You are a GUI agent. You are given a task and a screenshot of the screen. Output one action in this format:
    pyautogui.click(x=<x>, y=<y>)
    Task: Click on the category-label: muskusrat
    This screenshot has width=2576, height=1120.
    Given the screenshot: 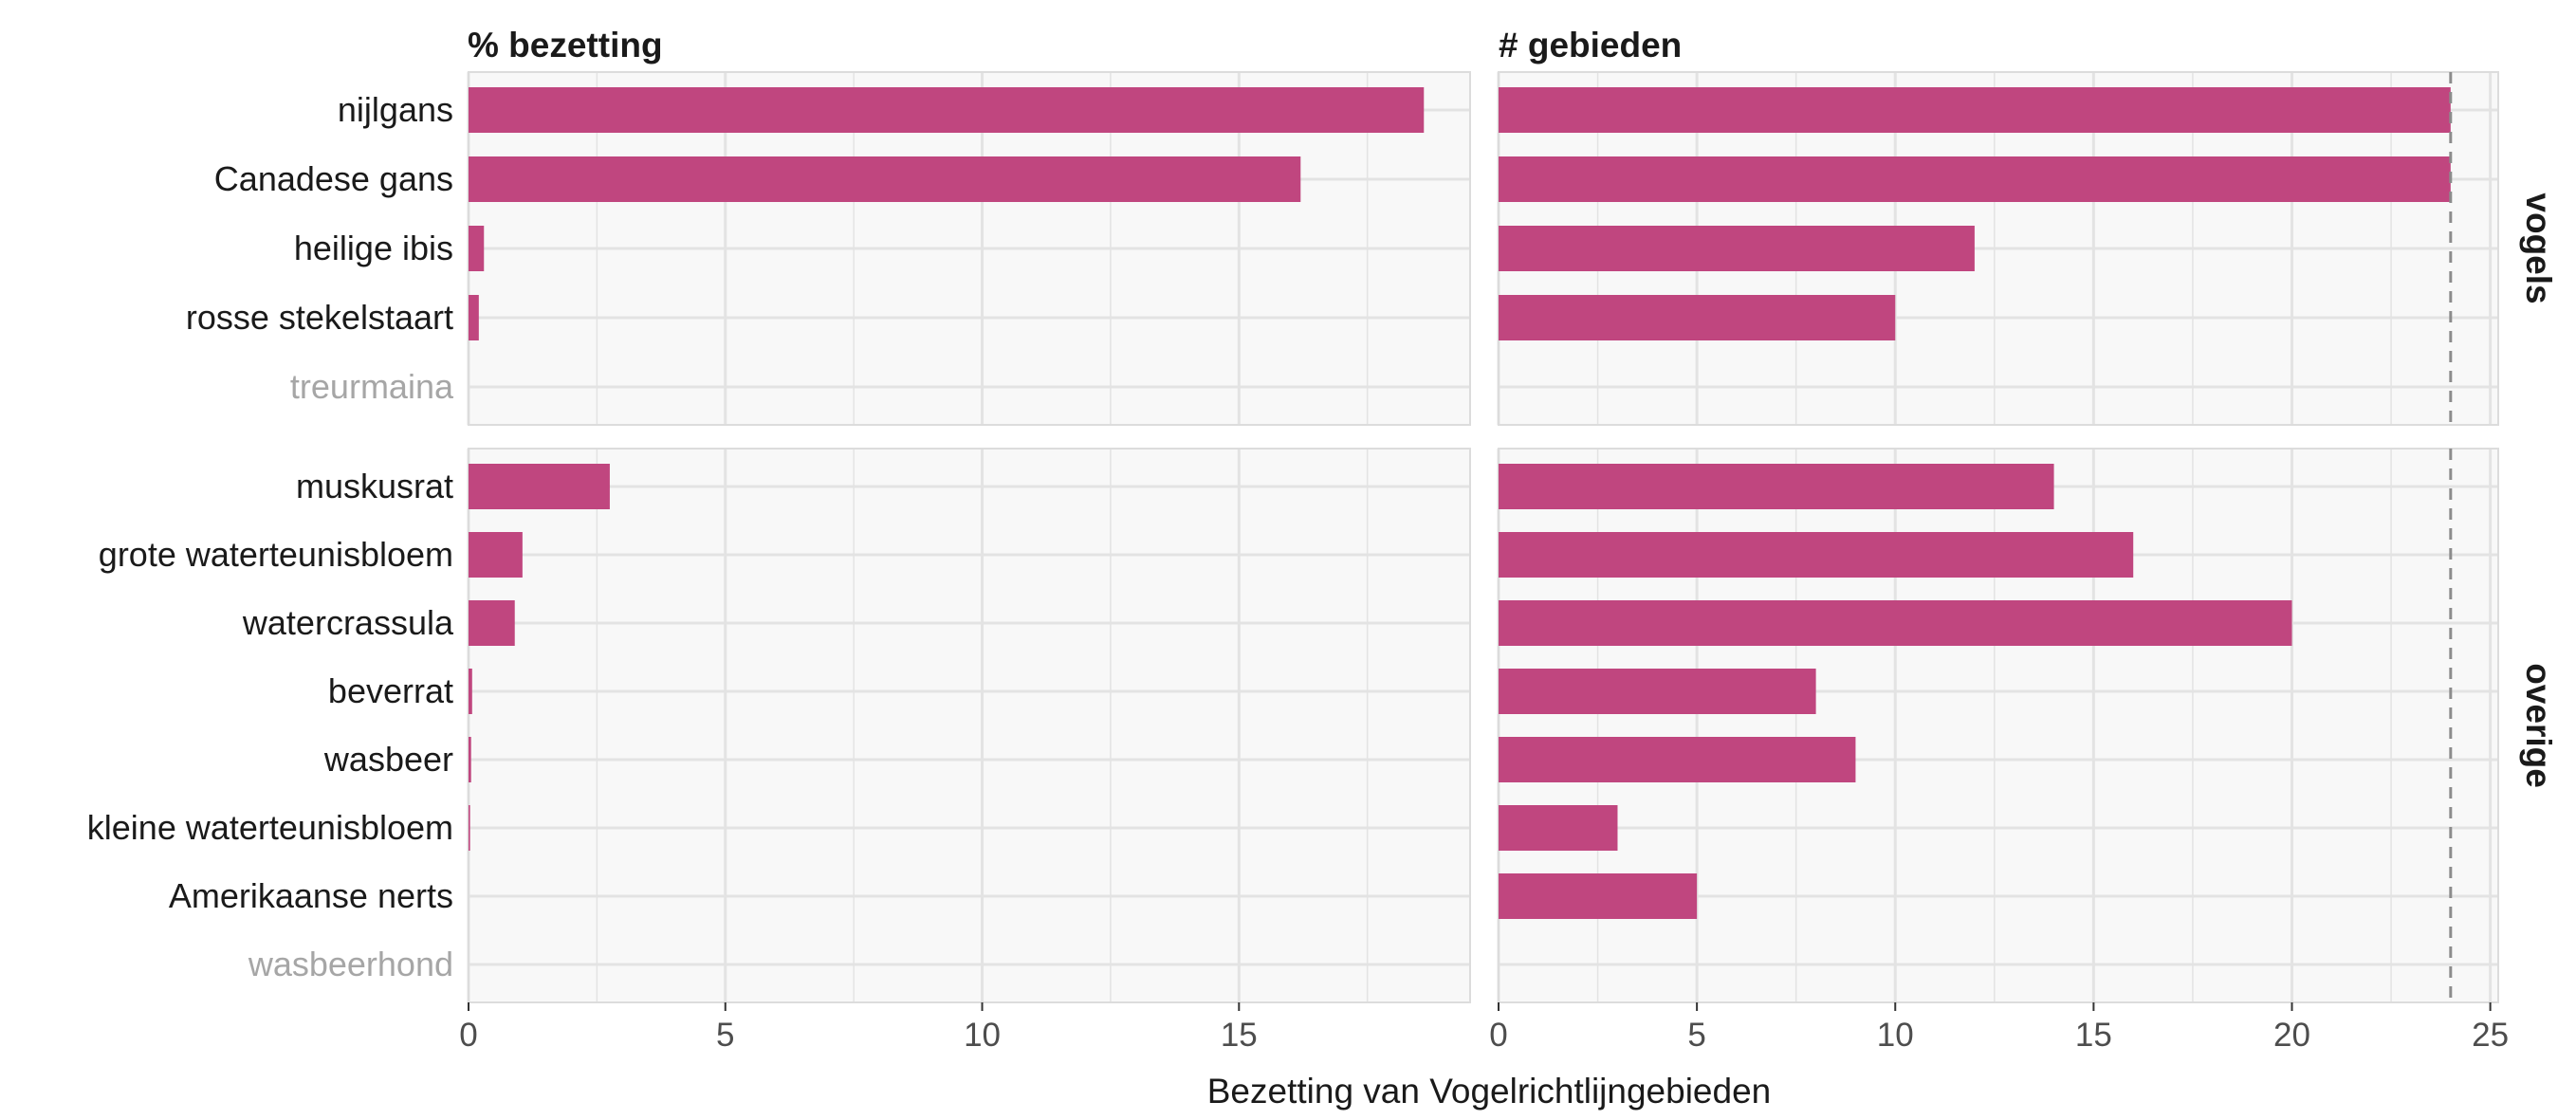 What is the action you would take?
    pyautogui.click(x=374, y=486)
    